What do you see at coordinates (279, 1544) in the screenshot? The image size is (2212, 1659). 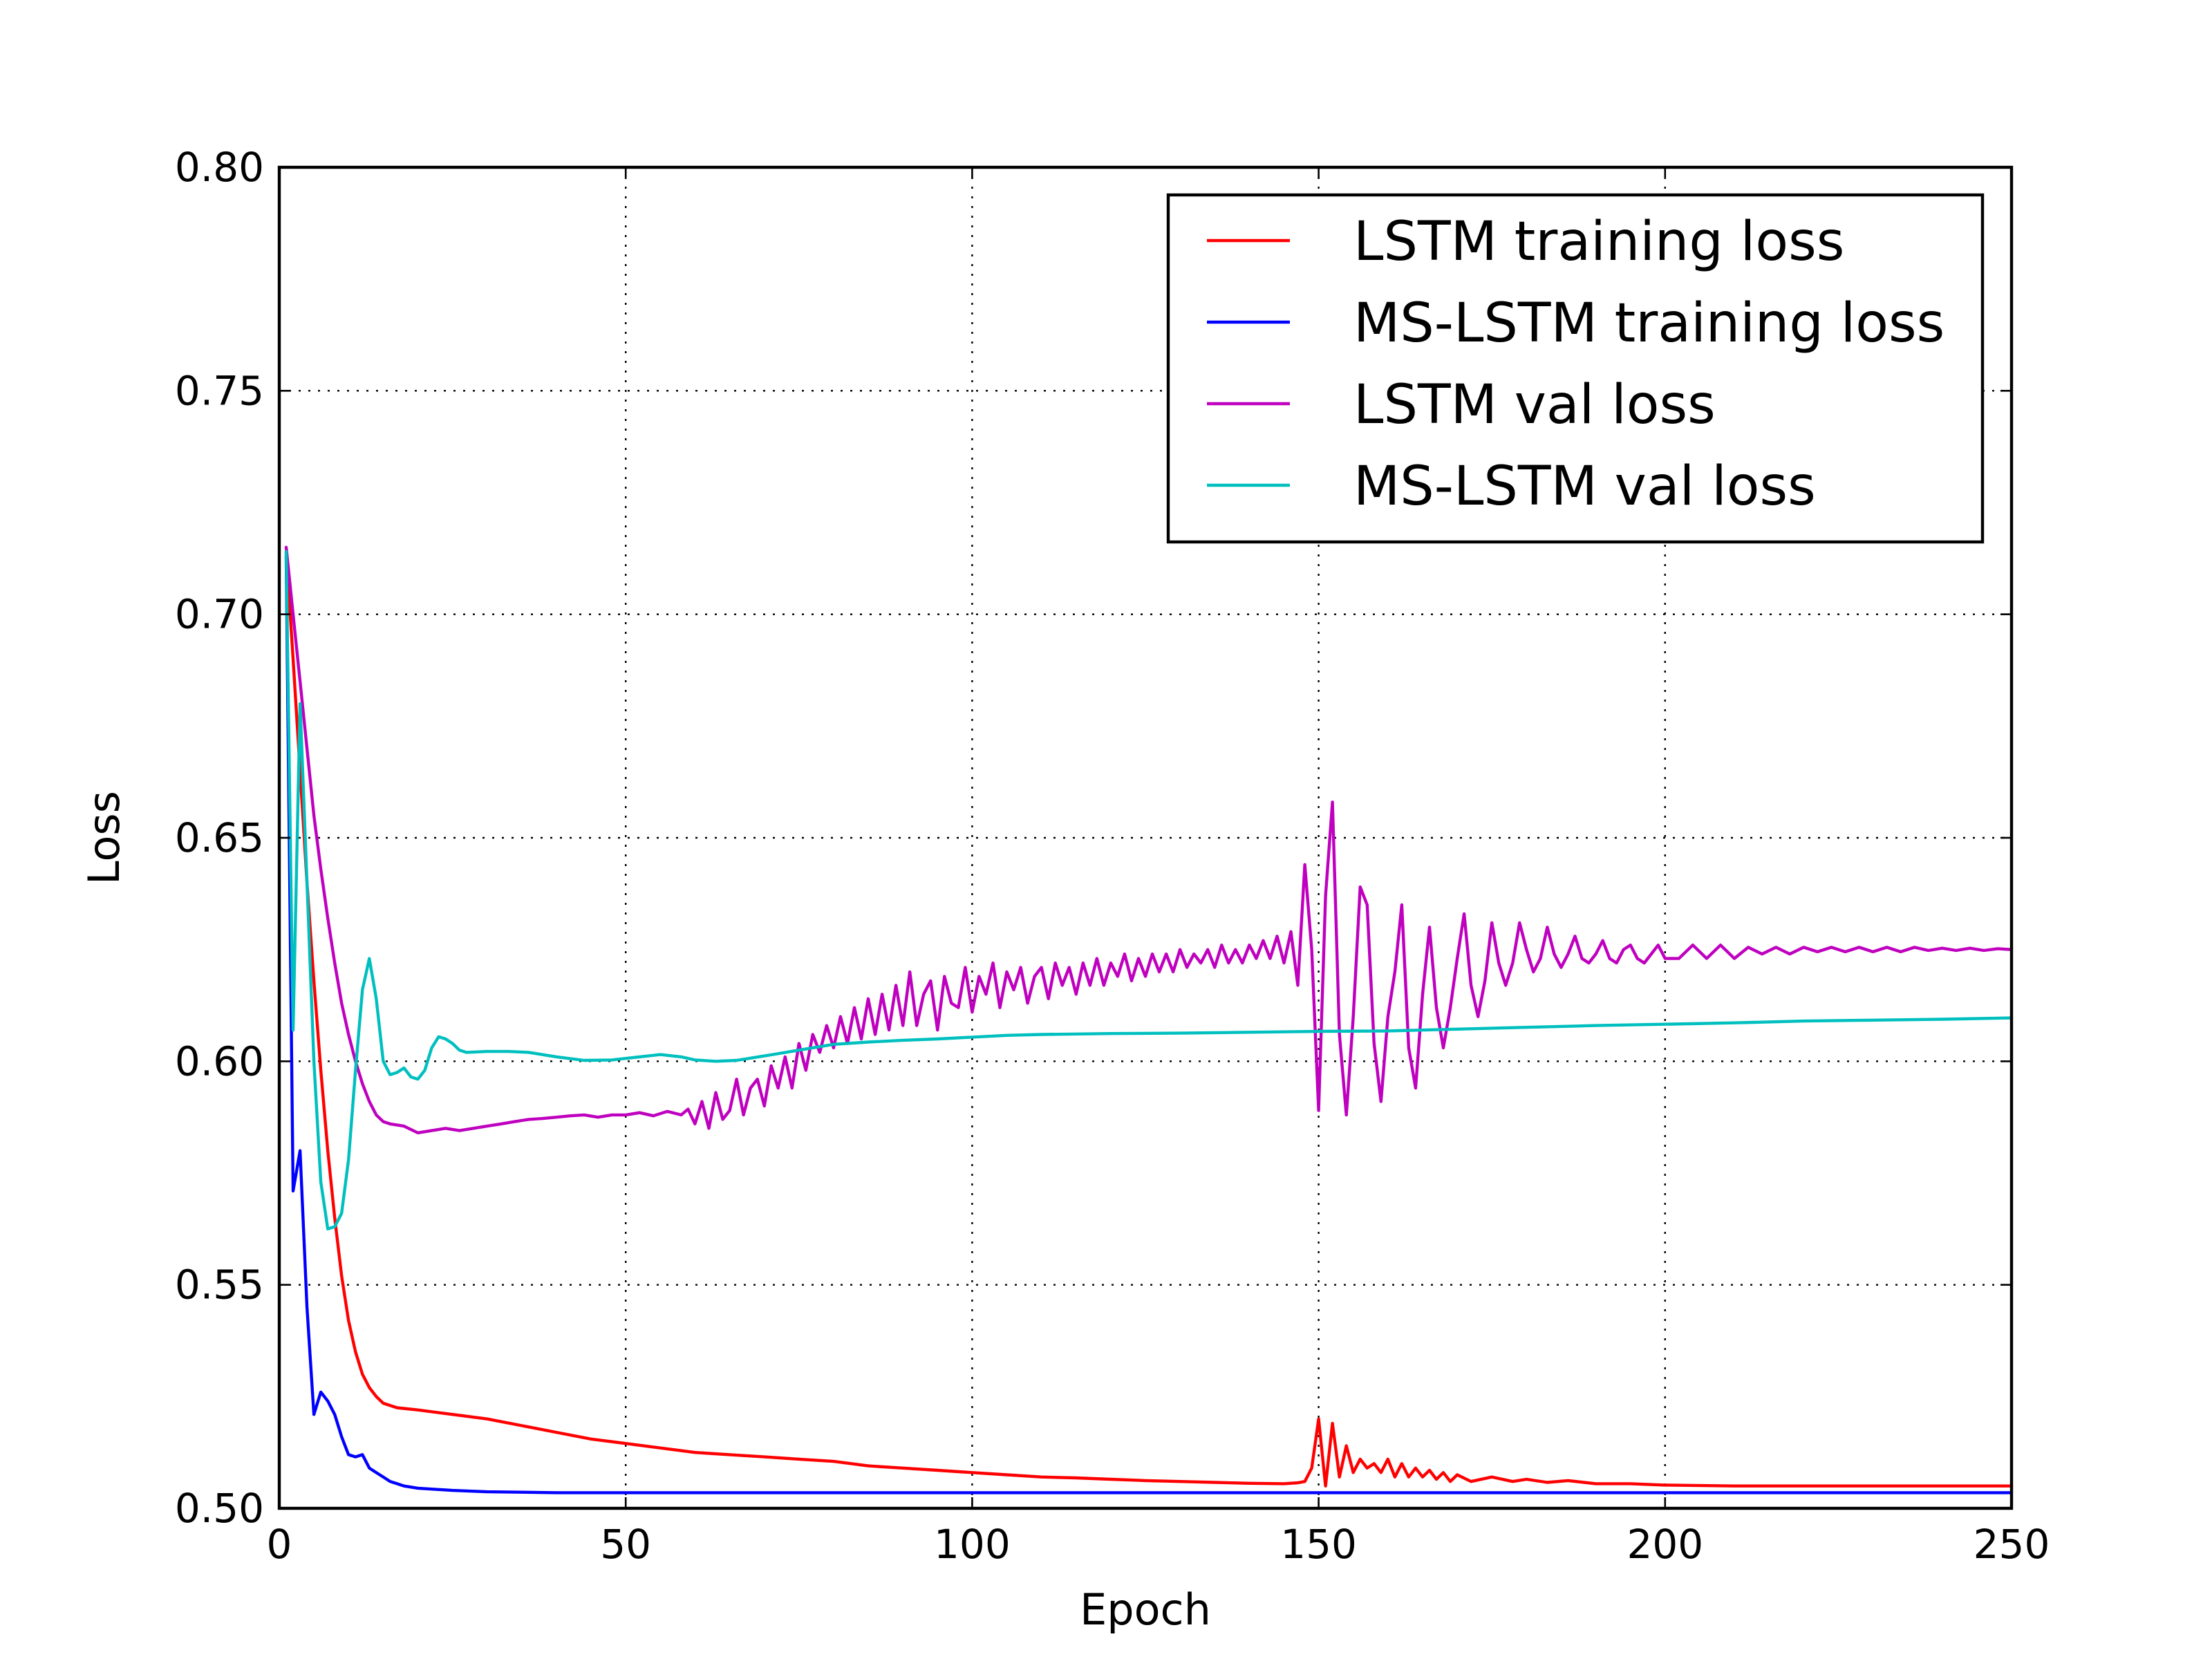 I see `x-tick-label: 0` at bounding box center [279, 1544].